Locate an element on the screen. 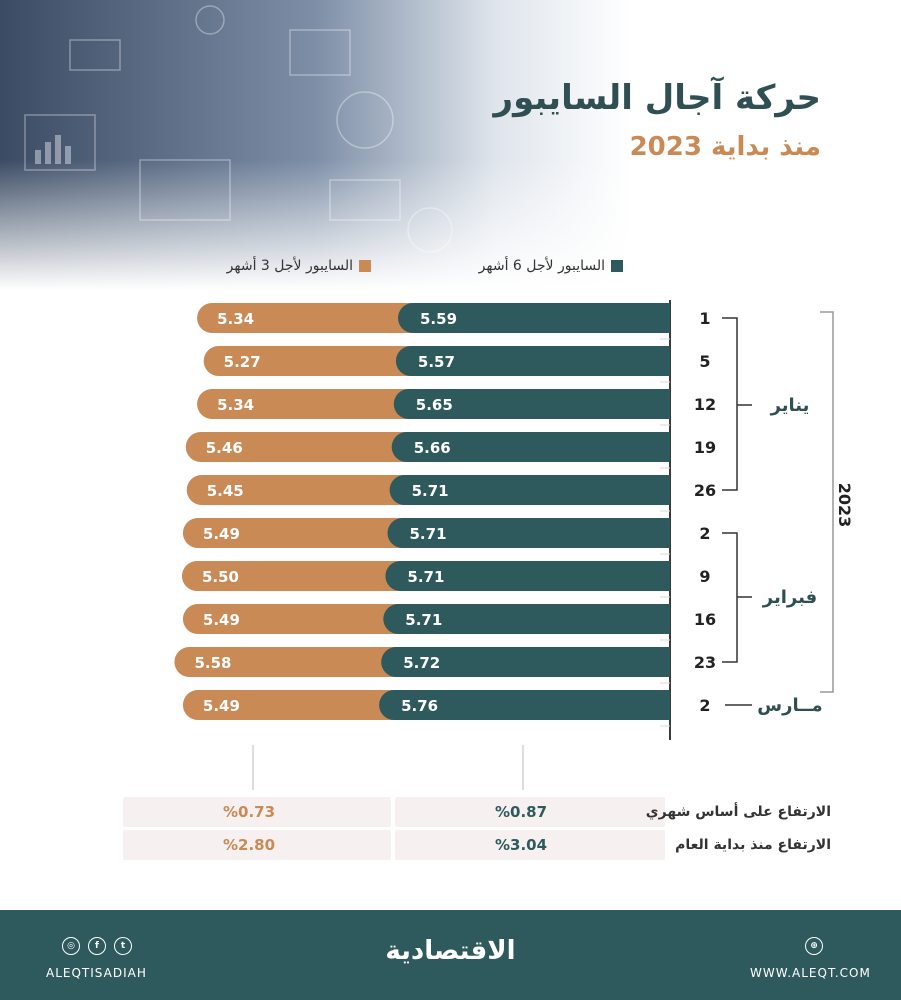 The width and height of the screenshot is (901, 1000). summary-monthly-six: %0.87 is located at coordinates (530, 812).